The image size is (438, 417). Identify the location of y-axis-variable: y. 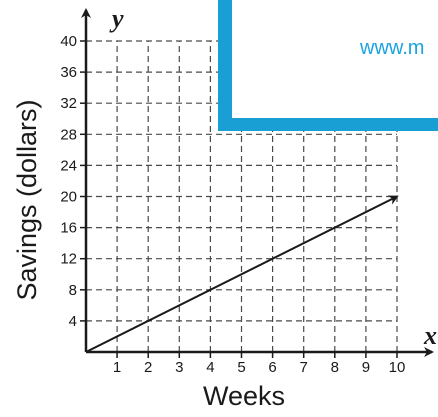
(116, 18).